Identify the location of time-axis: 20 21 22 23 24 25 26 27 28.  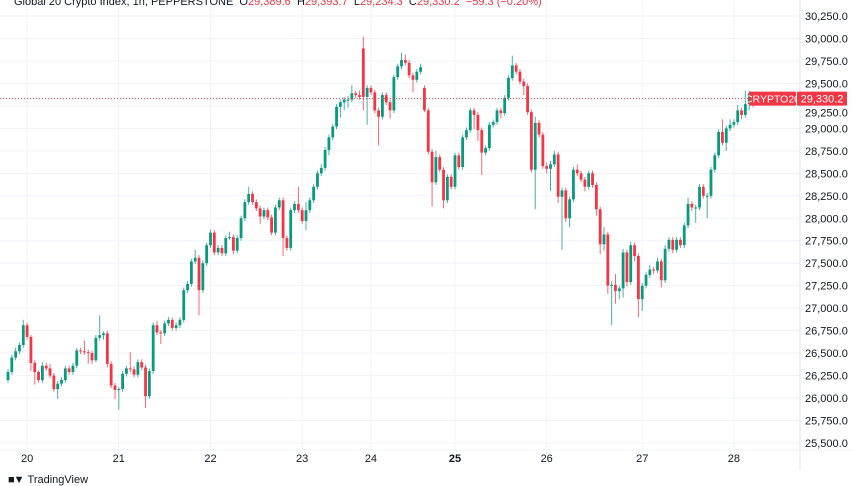
(380, 459).